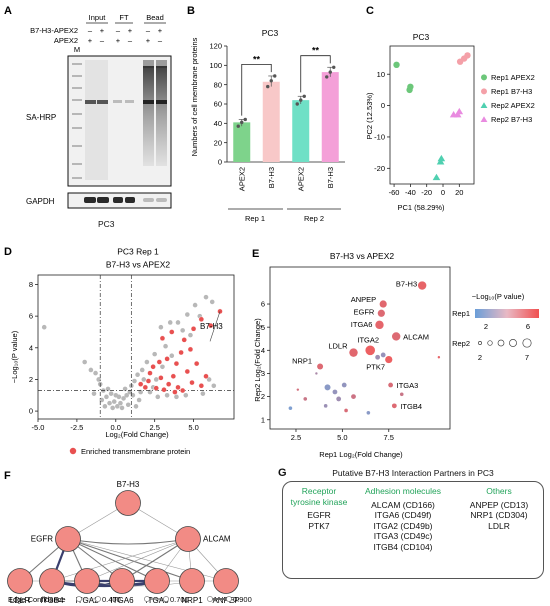 Image resolution: width=550 pixels, height=606 pixels. What do you see at coordinates (394, 192) in the screenshot?
I see `x-tick-label: -60` at bounding box center [394, 192].